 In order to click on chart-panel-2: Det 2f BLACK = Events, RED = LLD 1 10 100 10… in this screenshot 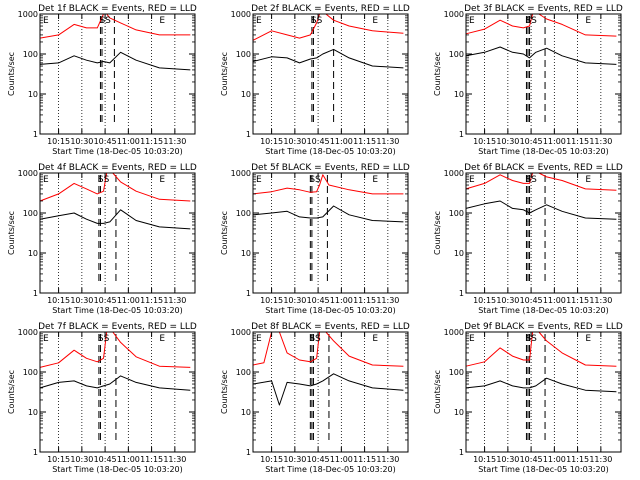, I will do `click(315, 80)`.